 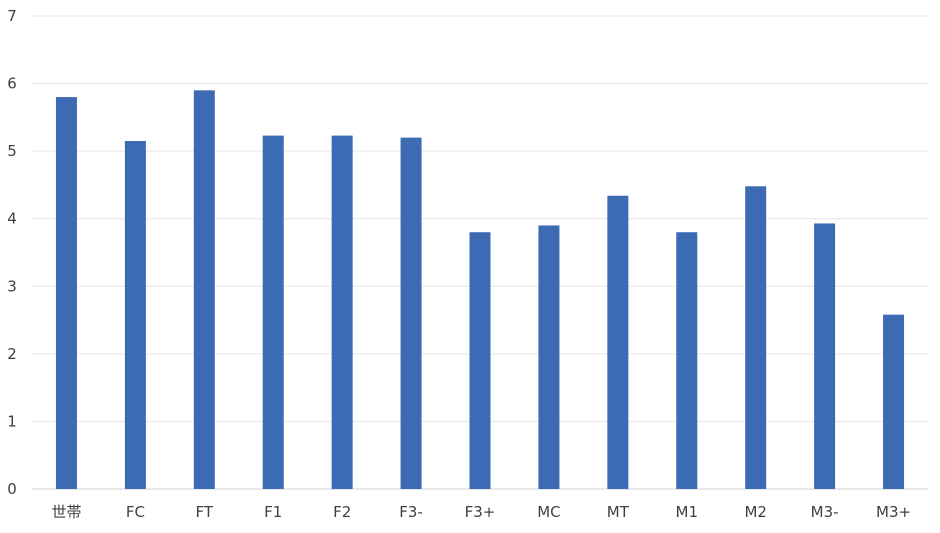 What do you see at coordinates (12, 84) in the screenshot?
I see `y-tick-label: 6` at bounding box center [12, 84].